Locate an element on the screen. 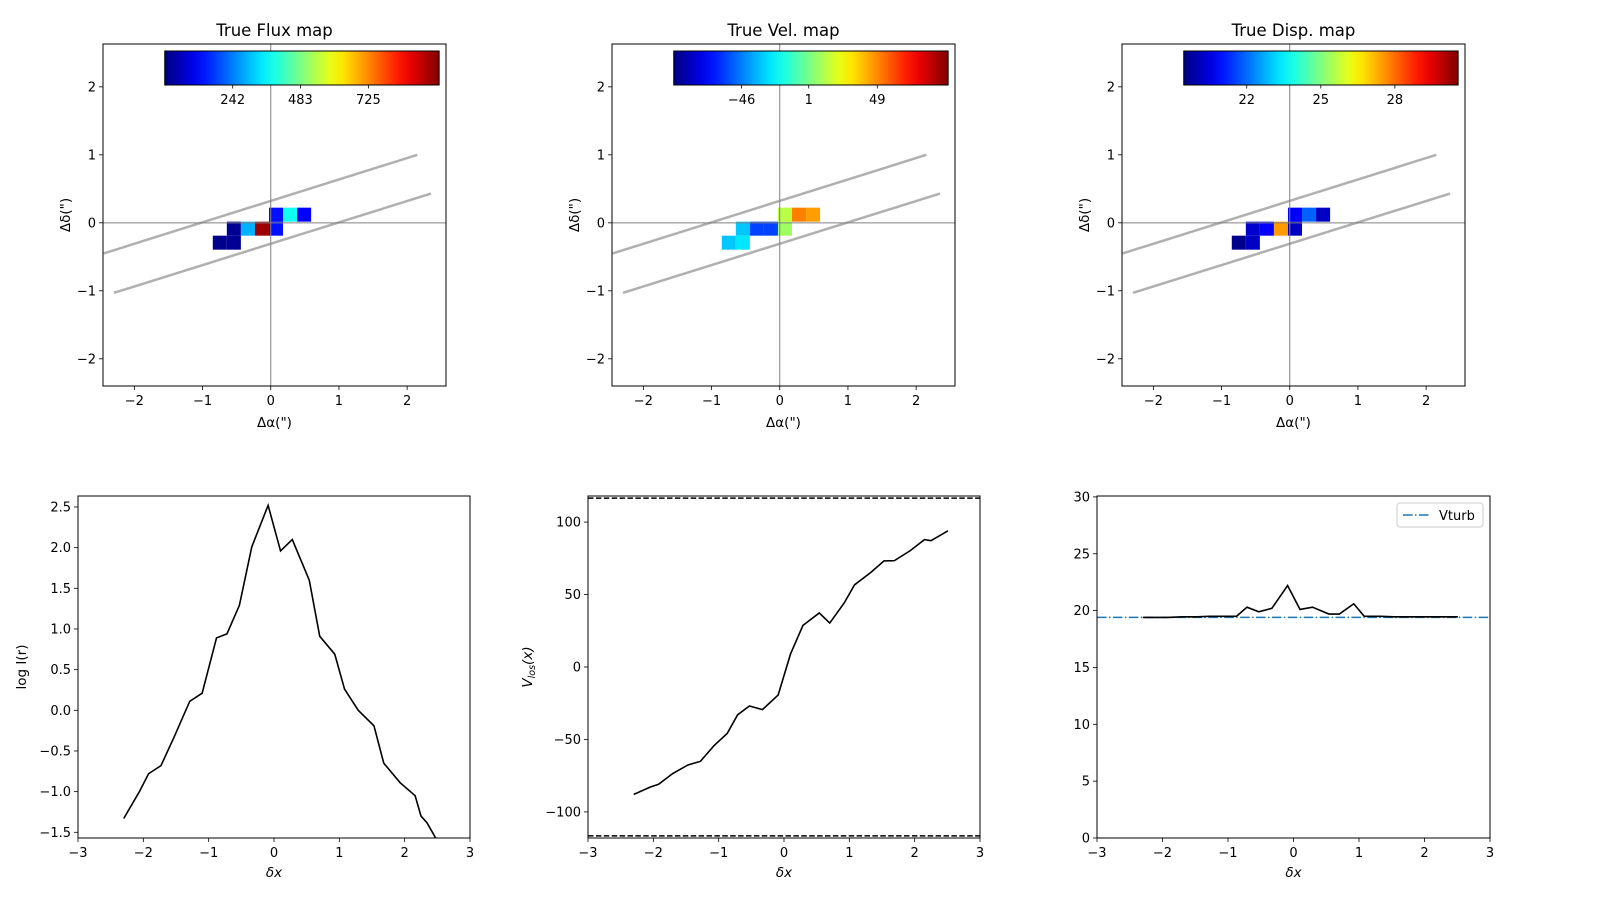  x-tick-label: 3 is located at coordinates (980, 853).